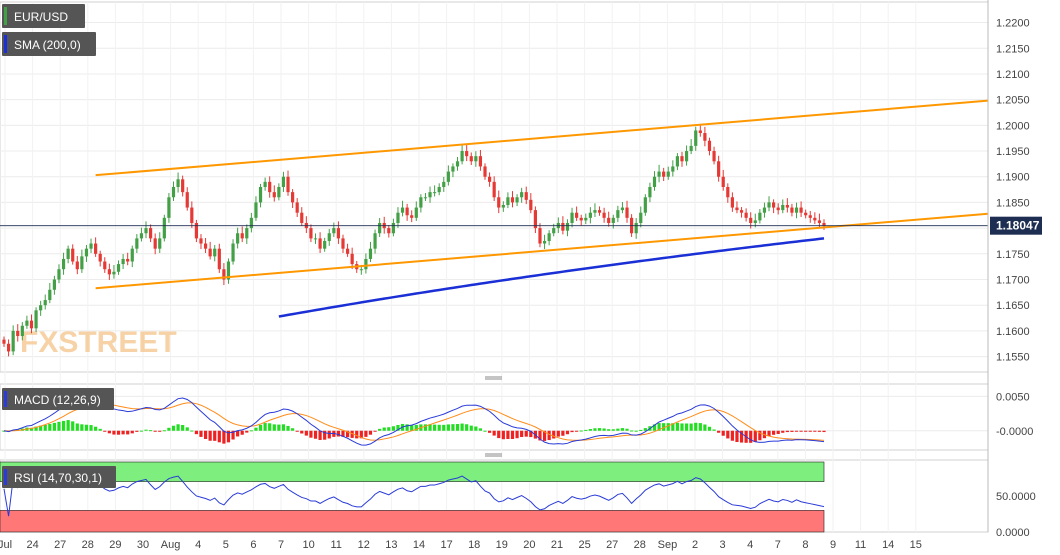  Describe the element at coordinates (551, 277) in the screenshot. I see `sma-200-line` at that location.